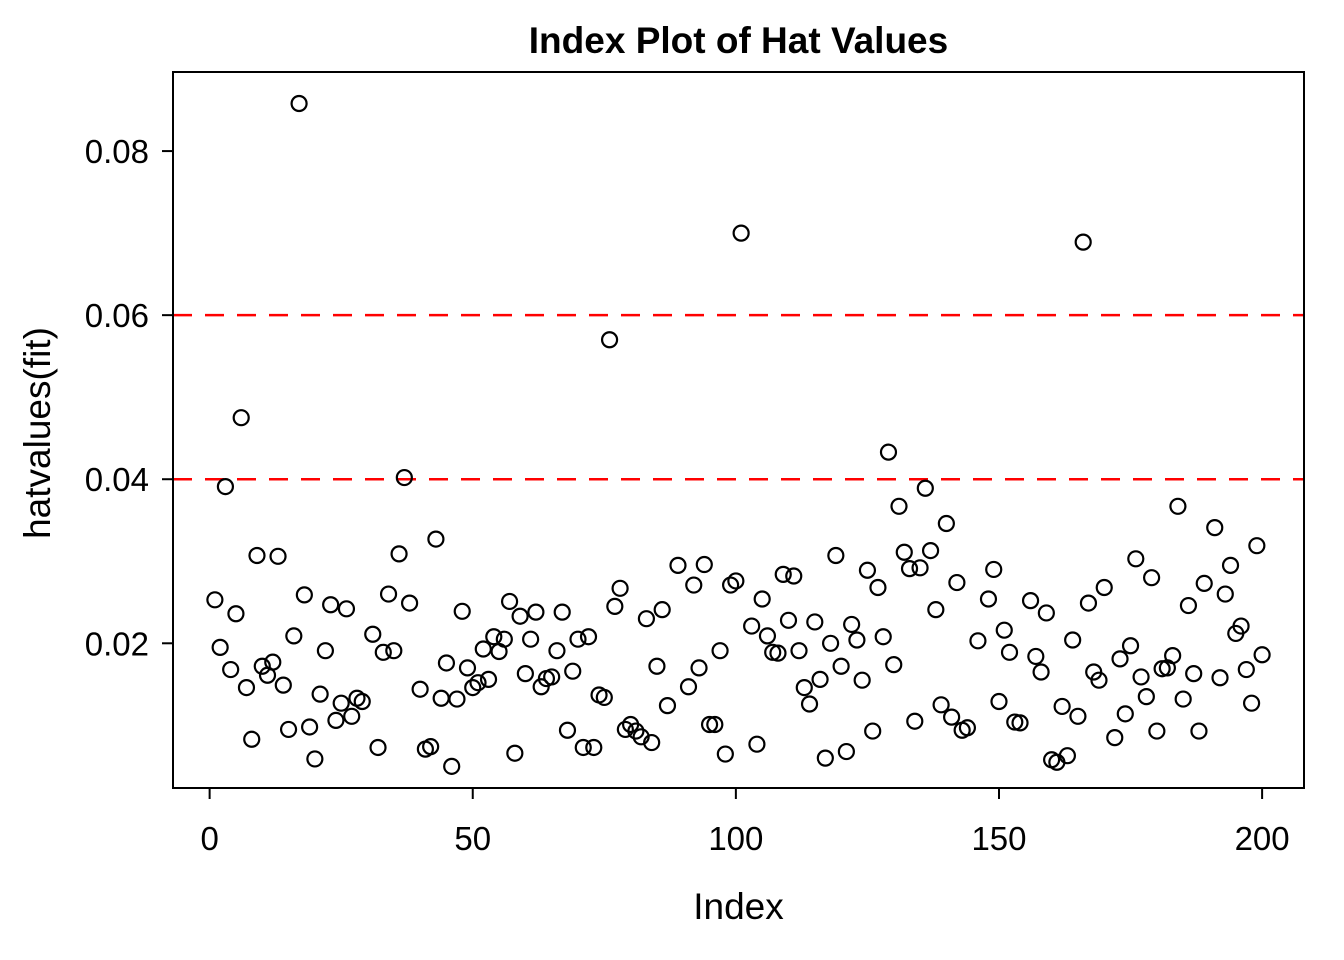  I want to click on cutoff-lines-group, so click(738, 397).